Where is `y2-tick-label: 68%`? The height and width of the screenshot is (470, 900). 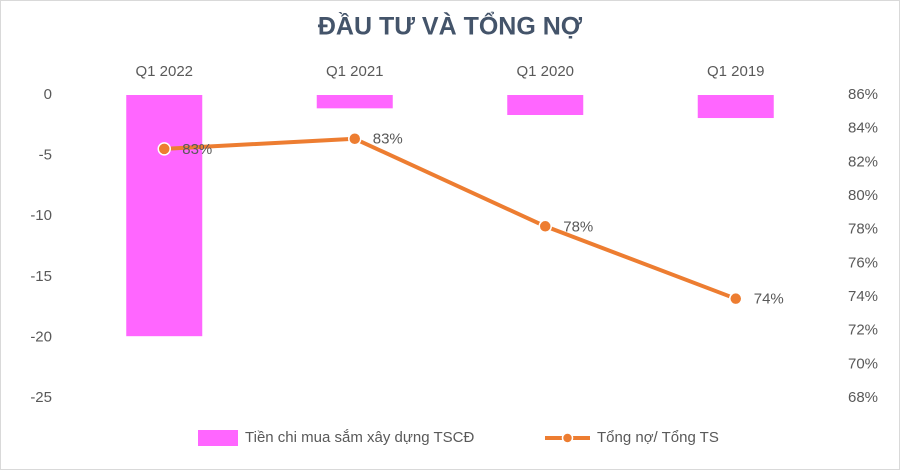
y2-tick-label: 68% is located at coordinates (863, 397).